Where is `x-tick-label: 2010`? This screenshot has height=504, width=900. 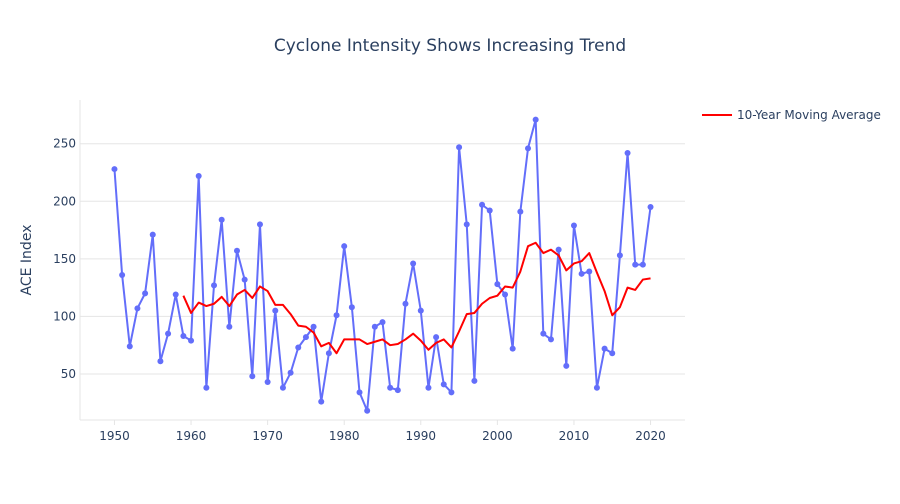
x-tick-label: 2010 is located at coordinates (574, 436).